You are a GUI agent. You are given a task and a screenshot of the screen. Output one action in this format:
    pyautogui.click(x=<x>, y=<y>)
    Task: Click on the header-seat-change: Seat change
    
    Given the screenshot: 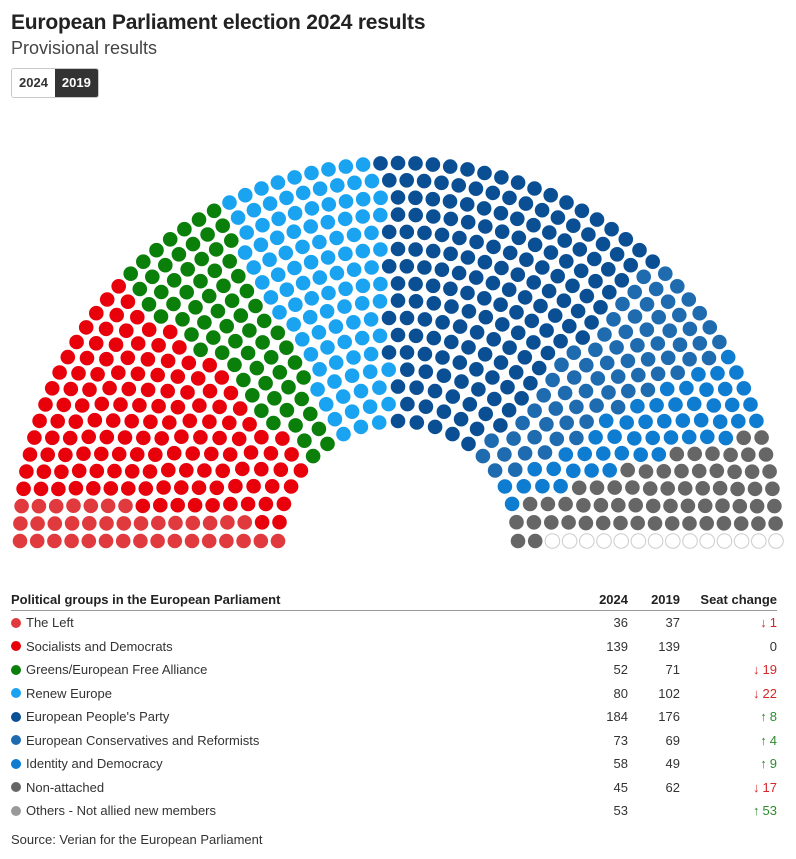 What is the action you would take?
    pyautogui.click(x=738, y=599)
    